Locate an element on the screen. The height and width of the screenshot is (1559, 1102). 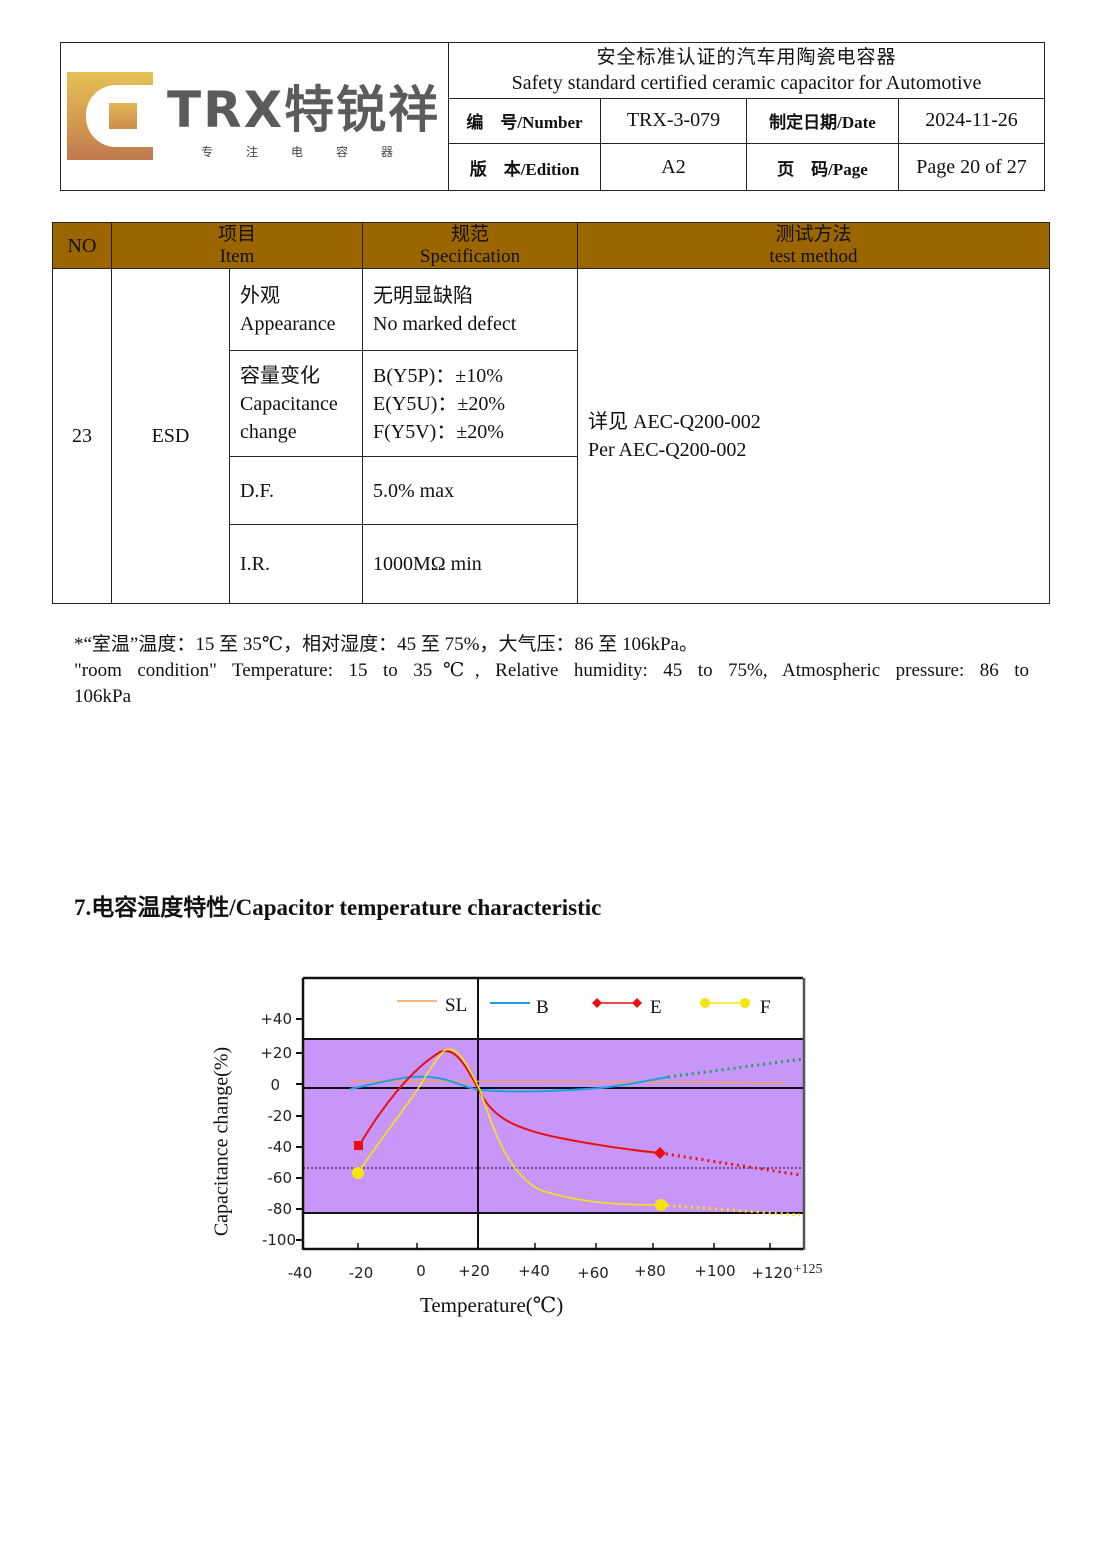
x-tick: +120 is located at coordinates (772, 1273).